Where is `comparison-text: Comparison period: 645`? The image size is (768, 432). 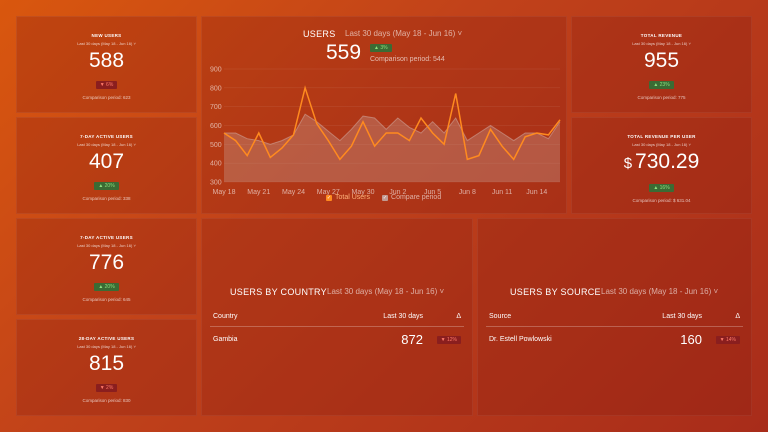
comparison-text: Comparison period: 645 is located at coordinates (106, 299).